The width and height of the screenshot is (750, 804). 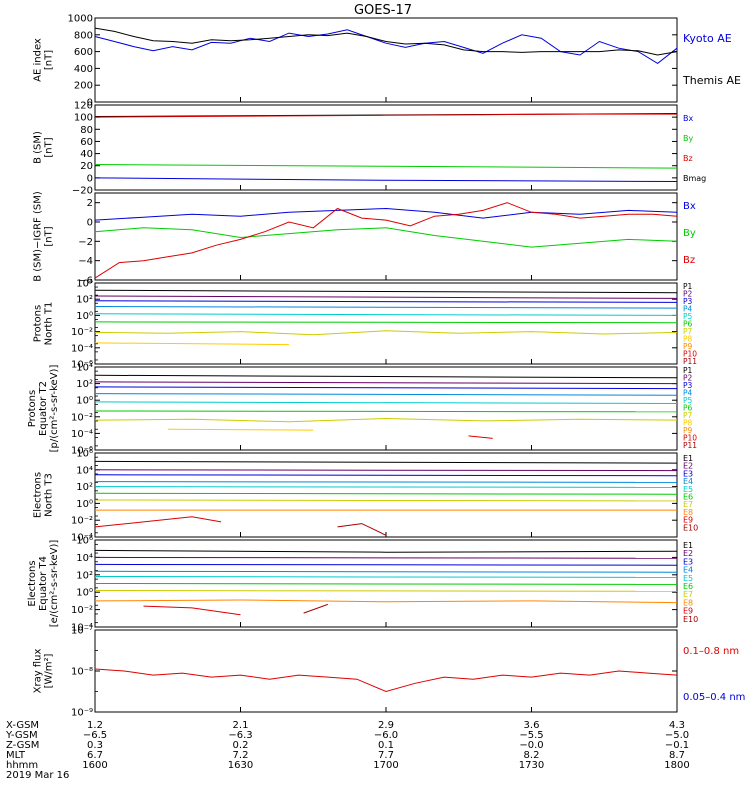 I want to click on y-tick-label: −2, so click(x=85, y=242).